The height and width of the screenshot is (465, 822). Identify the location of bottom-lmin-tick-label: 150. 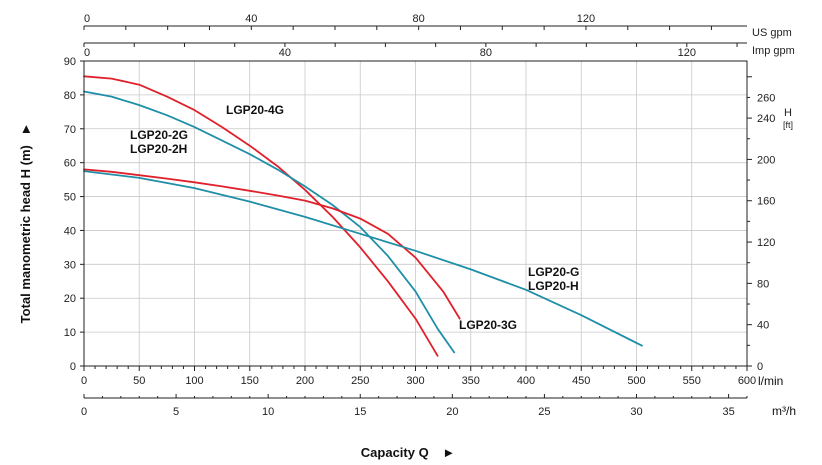
(250, 381).